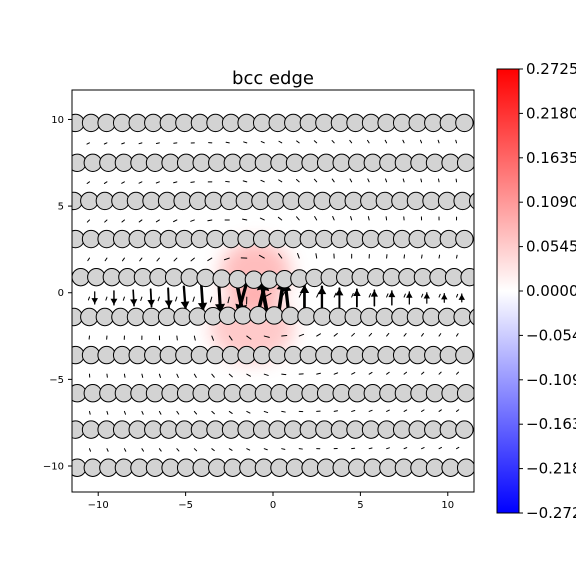 The width and height of the screenshot is (576, 576). What do you see at coordinates (447, 505) in the screenshot?
I see `x-tick-label: 10` at bounding box center [447, 505].